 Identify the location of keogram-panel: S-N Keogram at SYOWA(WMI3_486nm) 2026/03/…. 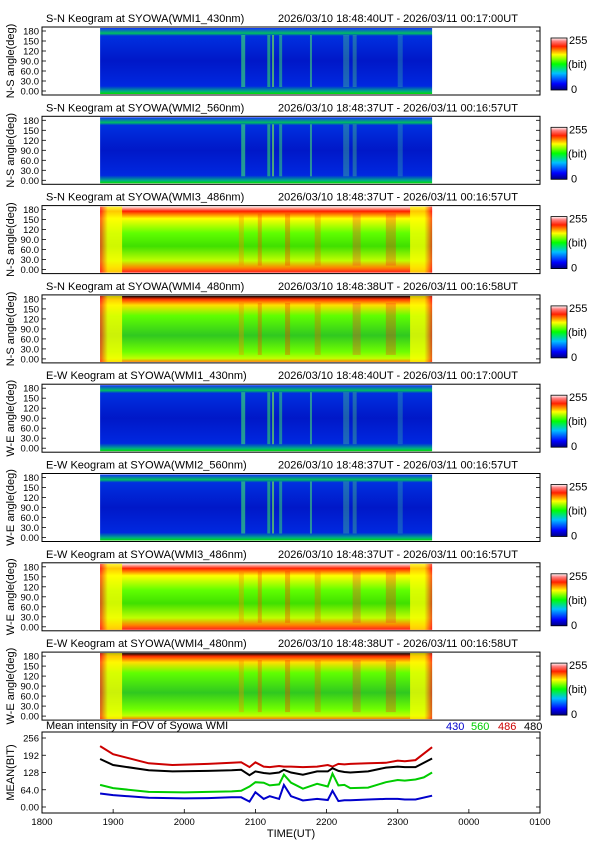
(296, 234).